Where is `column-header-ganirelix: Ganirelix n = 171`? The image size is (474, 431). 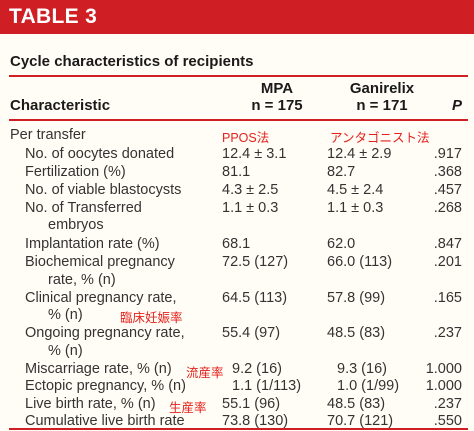 column-header-ganirelix: Ganirelix n = 171 is located at coordinates (382, 97).